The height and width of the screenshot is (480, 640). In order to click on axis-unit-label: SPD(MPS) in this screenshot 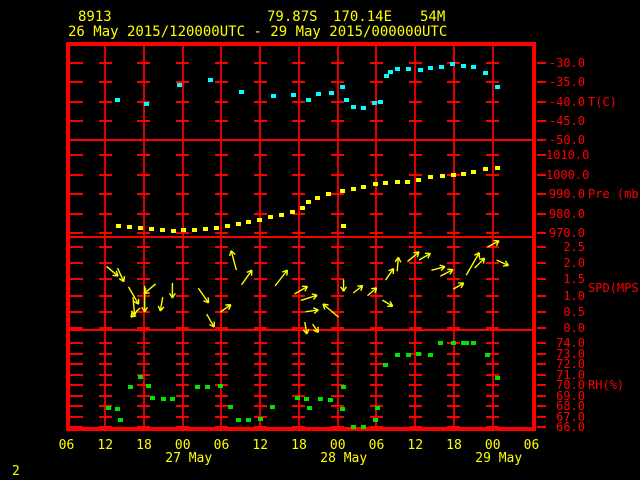, I will do `click(614, 287)`.